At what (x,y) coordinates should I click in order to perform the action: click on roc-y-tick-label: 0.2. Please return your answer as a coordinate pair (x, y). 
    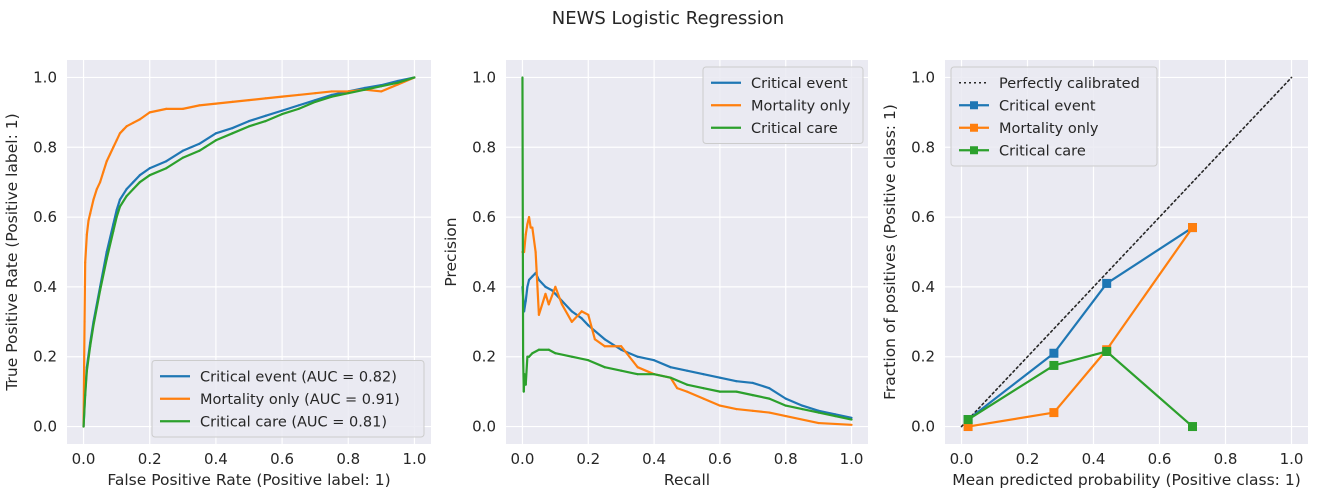
    Looking at the image, I should click on (45, 357).